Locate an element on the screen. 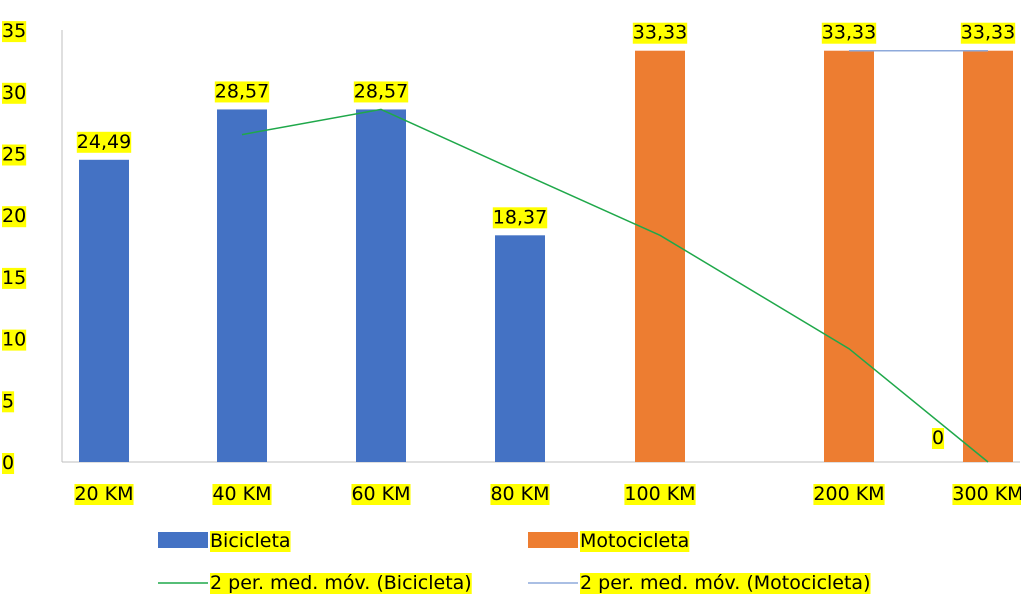 The width and height of the screenshot is (1021, 603). x-tick-20-km: 20 KM is located at coordinates (104, 494).